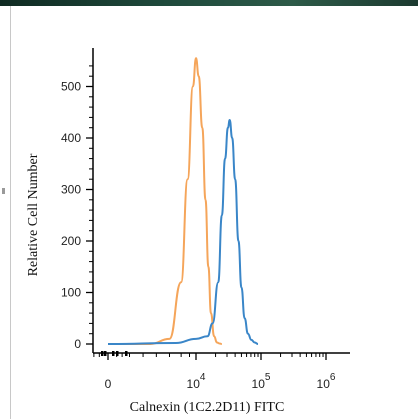  What do you see at coordinates (209, 3) in the screenshot?
I see `top-banner-strip` at bounding box center [209, 3].